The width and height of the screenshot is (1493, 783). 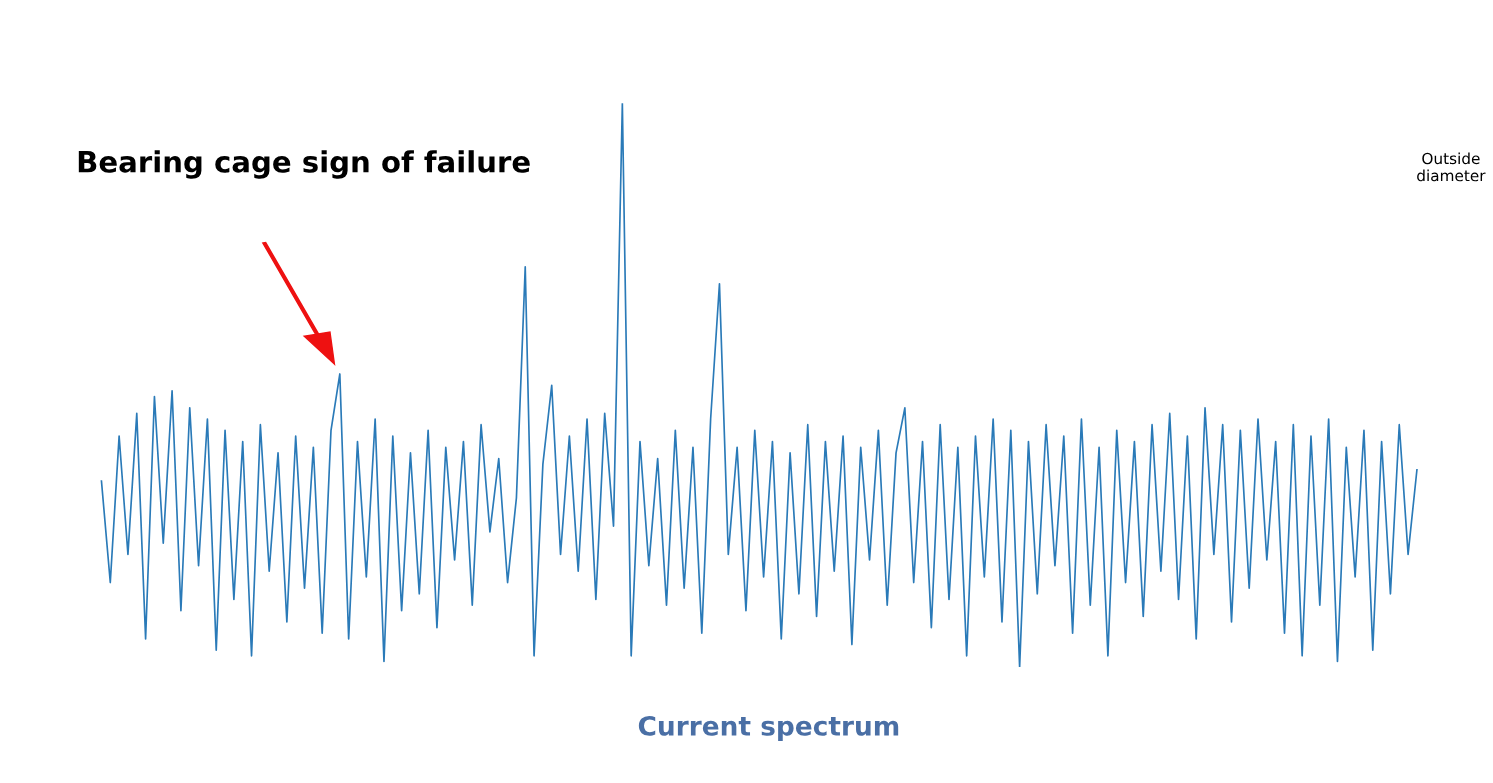 I want to click on annotation: Outside diameter, so click(x=1451, y=167).